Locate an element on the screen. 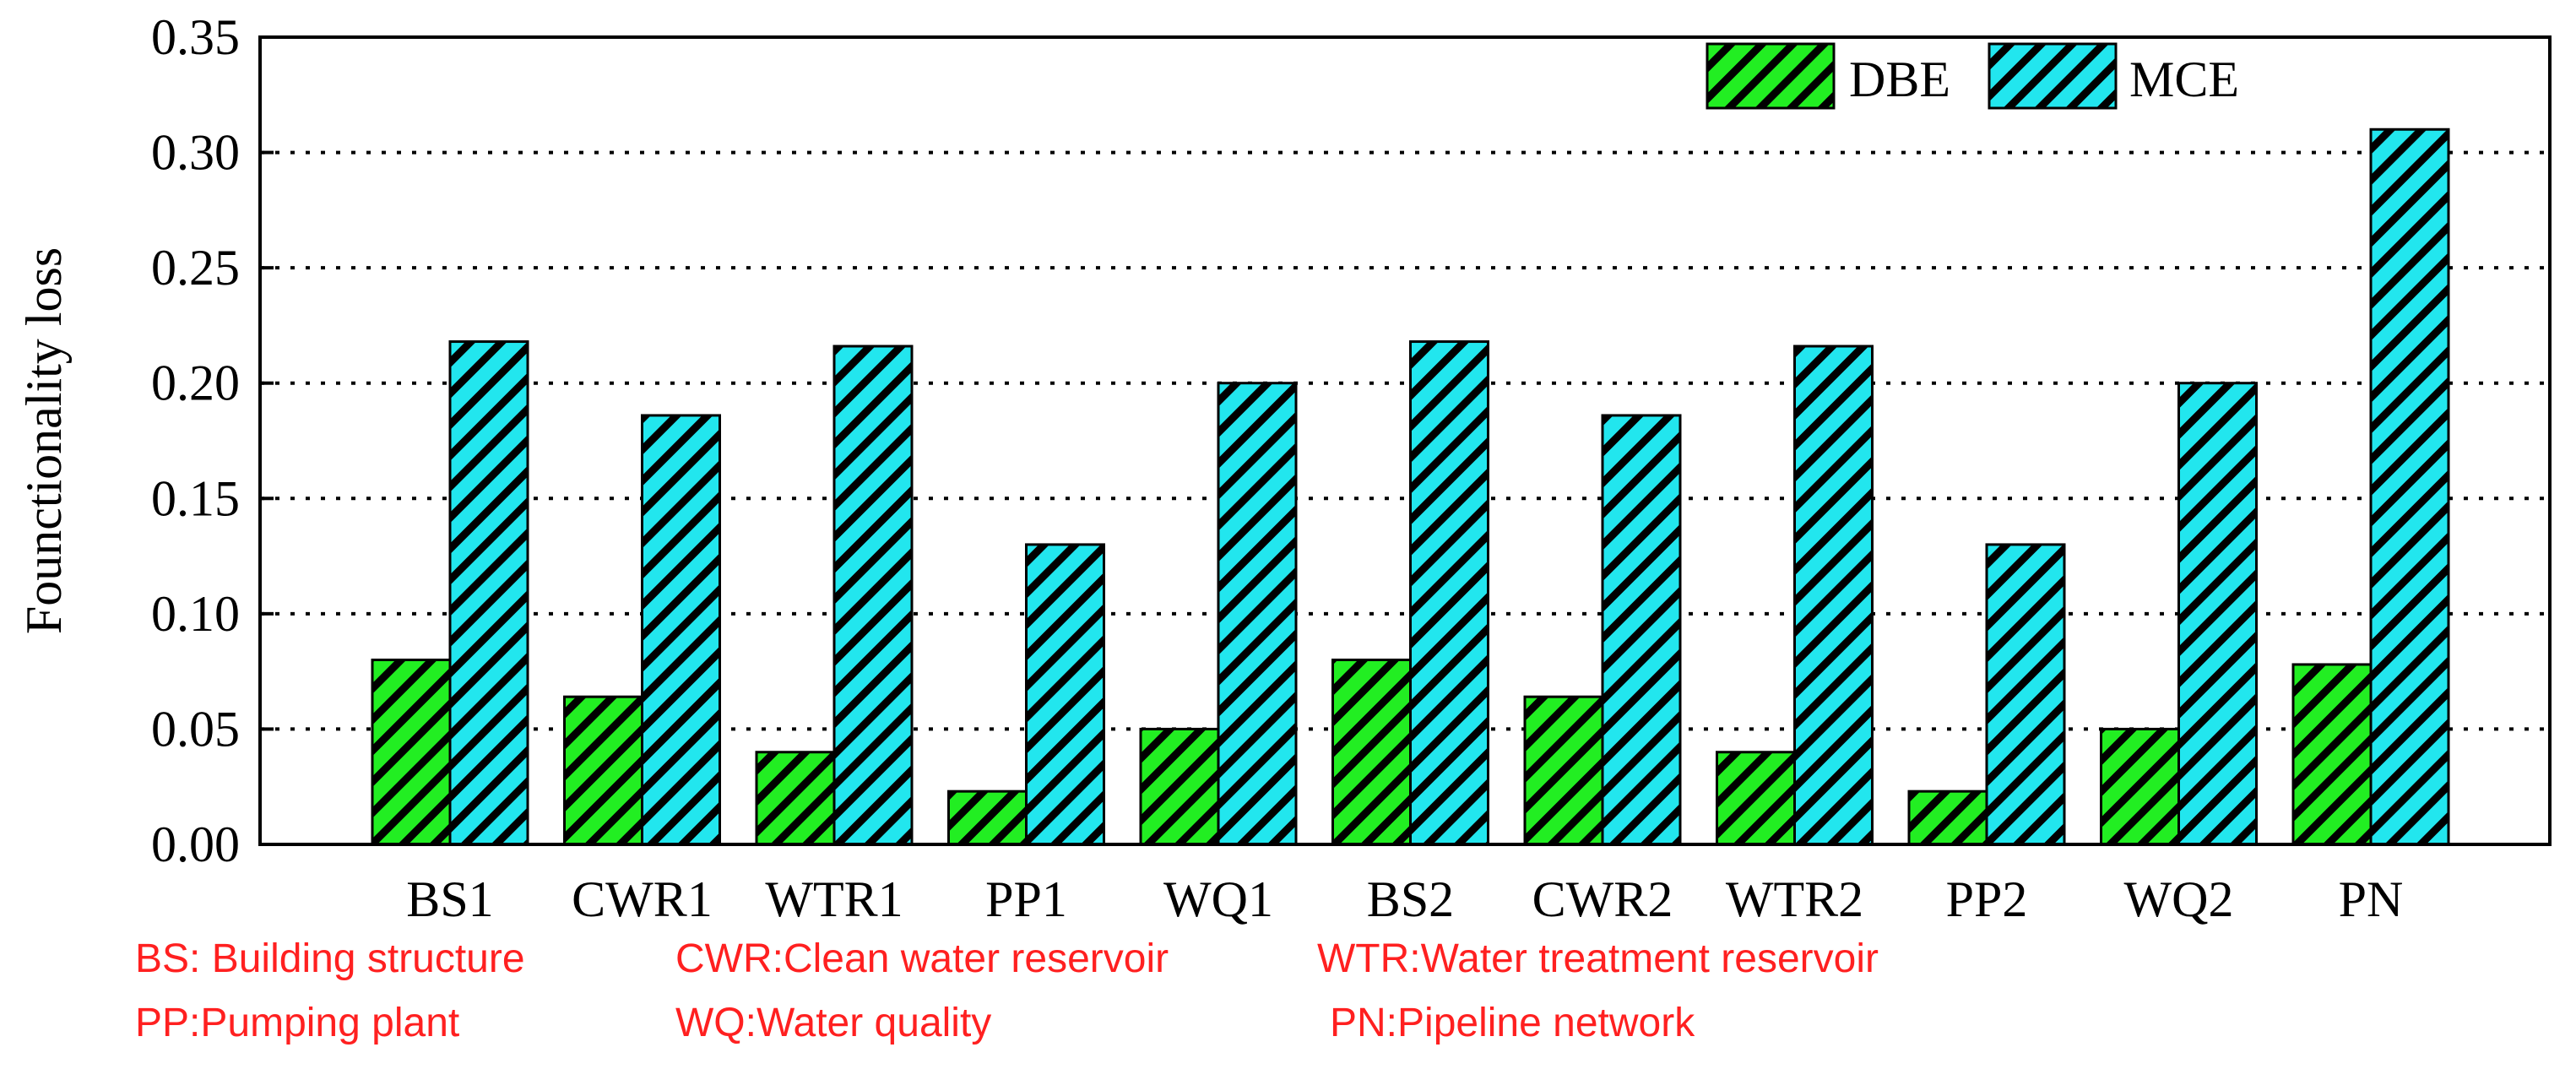  abbrev-wq: WQ:Water quality is located at coordinates (834, 1023).